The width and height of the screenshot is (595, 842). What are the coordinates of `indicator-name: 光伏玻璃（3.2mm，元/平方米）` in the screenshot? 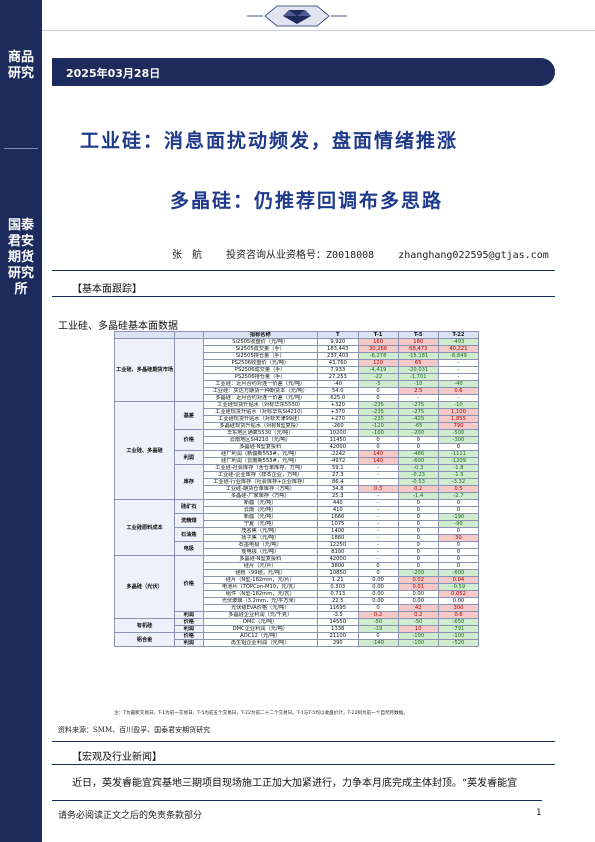 It's located at (260, 601).